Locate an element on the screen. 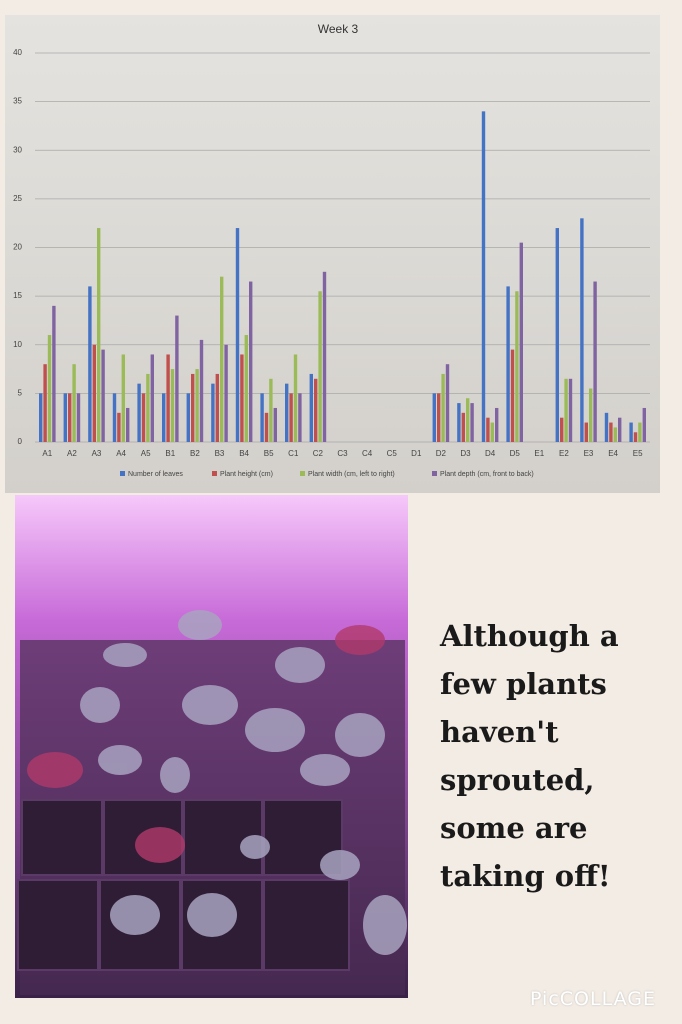  y-tick-label: 35 is located at coordinates (17, 101).